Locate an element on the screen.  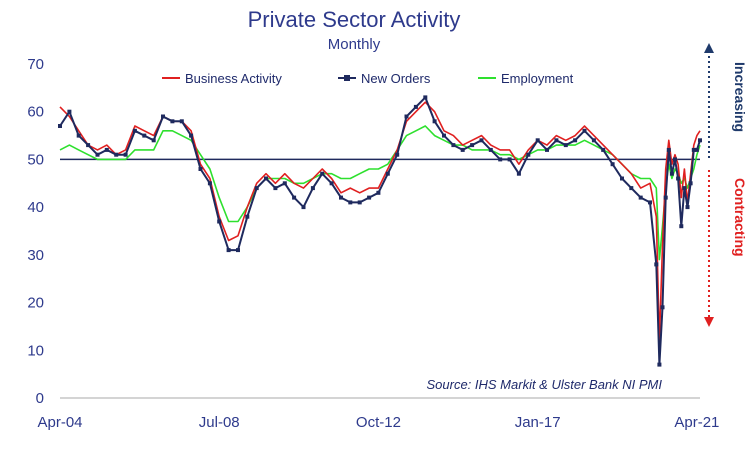
increasing-arrowhead is located at coordinates (709, 48).